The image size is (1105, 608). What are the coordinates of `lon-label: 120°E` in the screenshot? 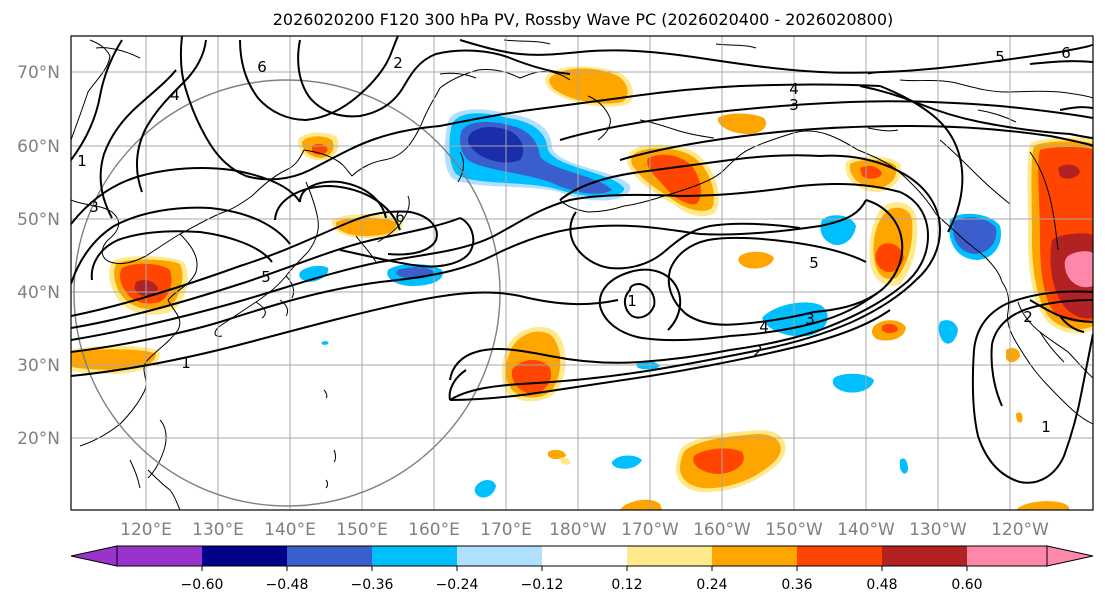 It's located at (146, 530).